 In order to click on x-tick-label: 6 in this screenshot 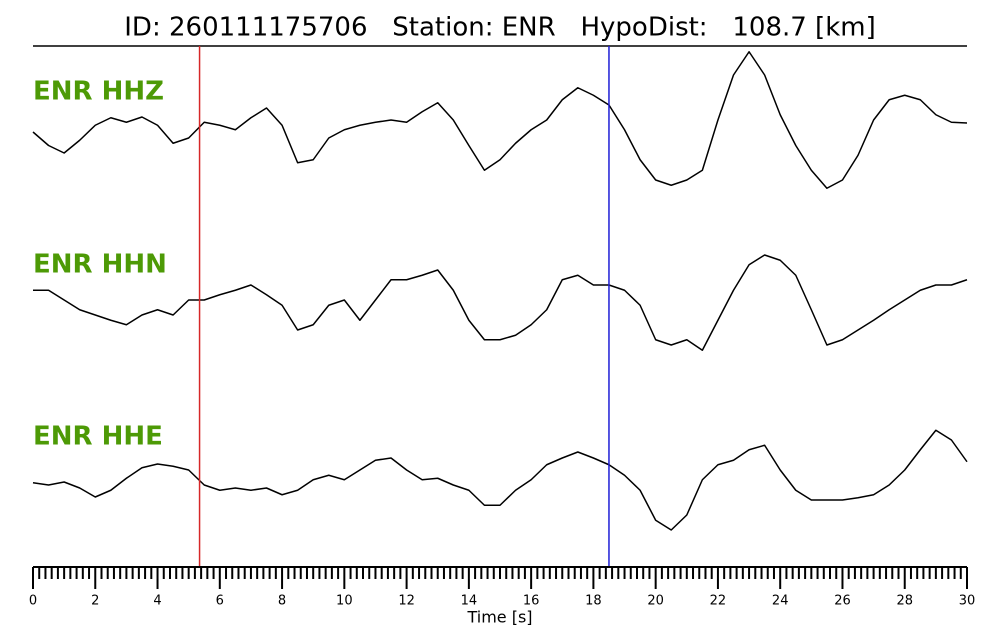, I will do `click(220, 601)`.